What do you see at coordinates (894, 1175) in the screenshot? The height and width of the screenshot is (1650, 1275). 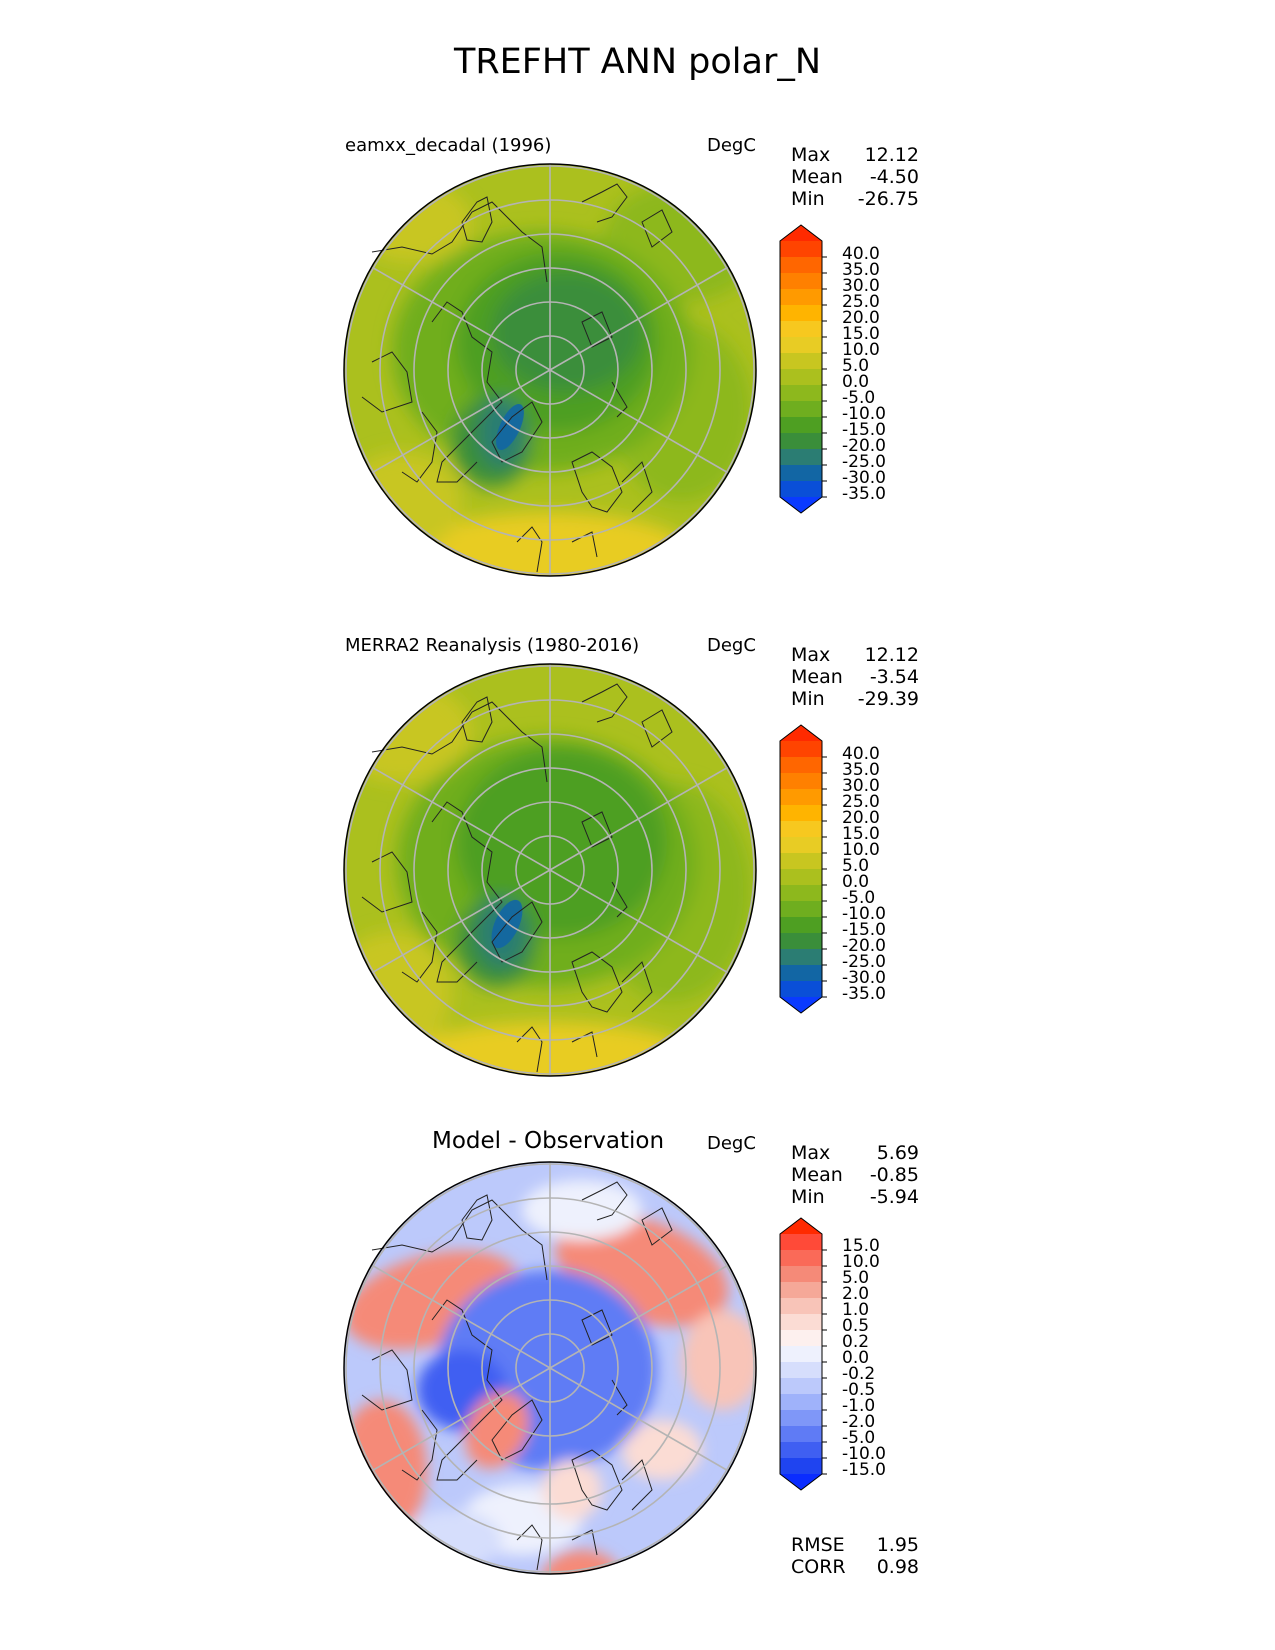 I see `stat-value: -0.85` at bounding box center [894, 1175].